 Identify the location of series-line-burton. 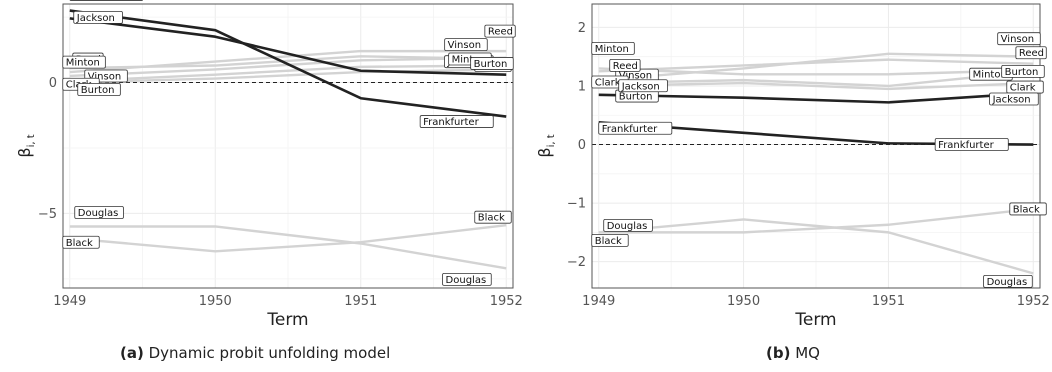
(816, 79).